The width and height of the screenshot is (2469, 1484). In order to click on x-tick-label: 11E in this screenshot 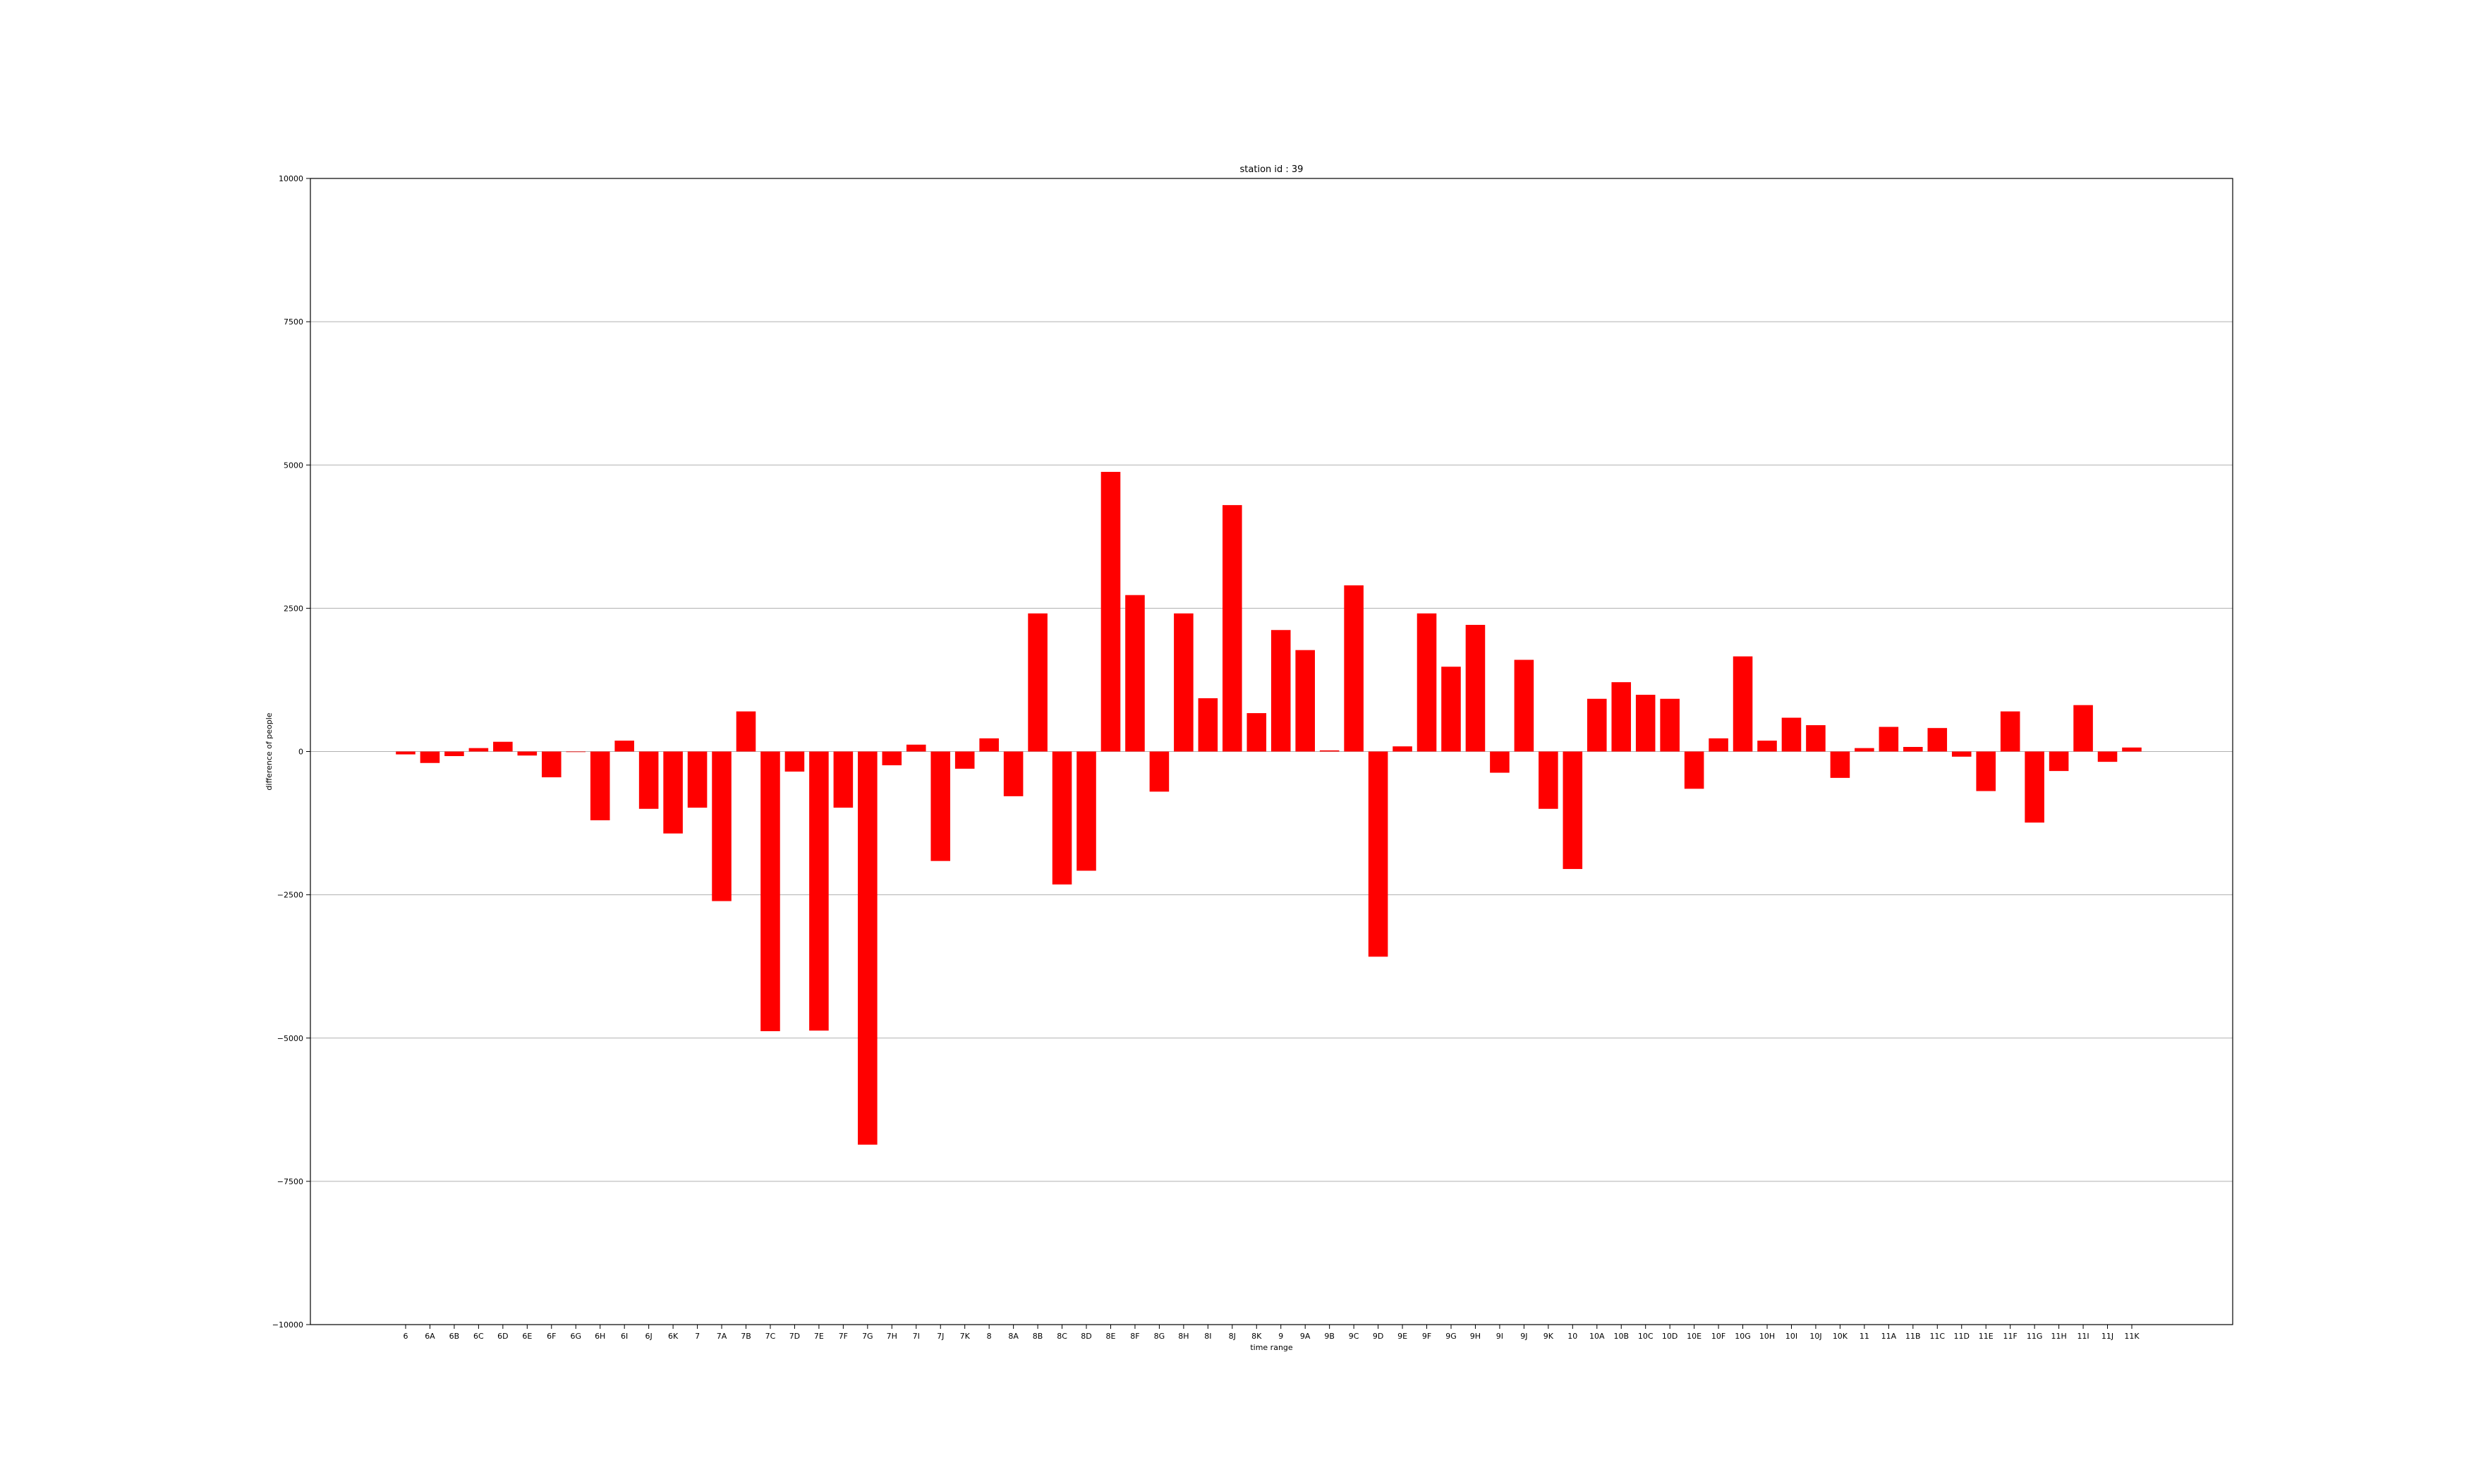, I will do `click(1986, 1336)`.